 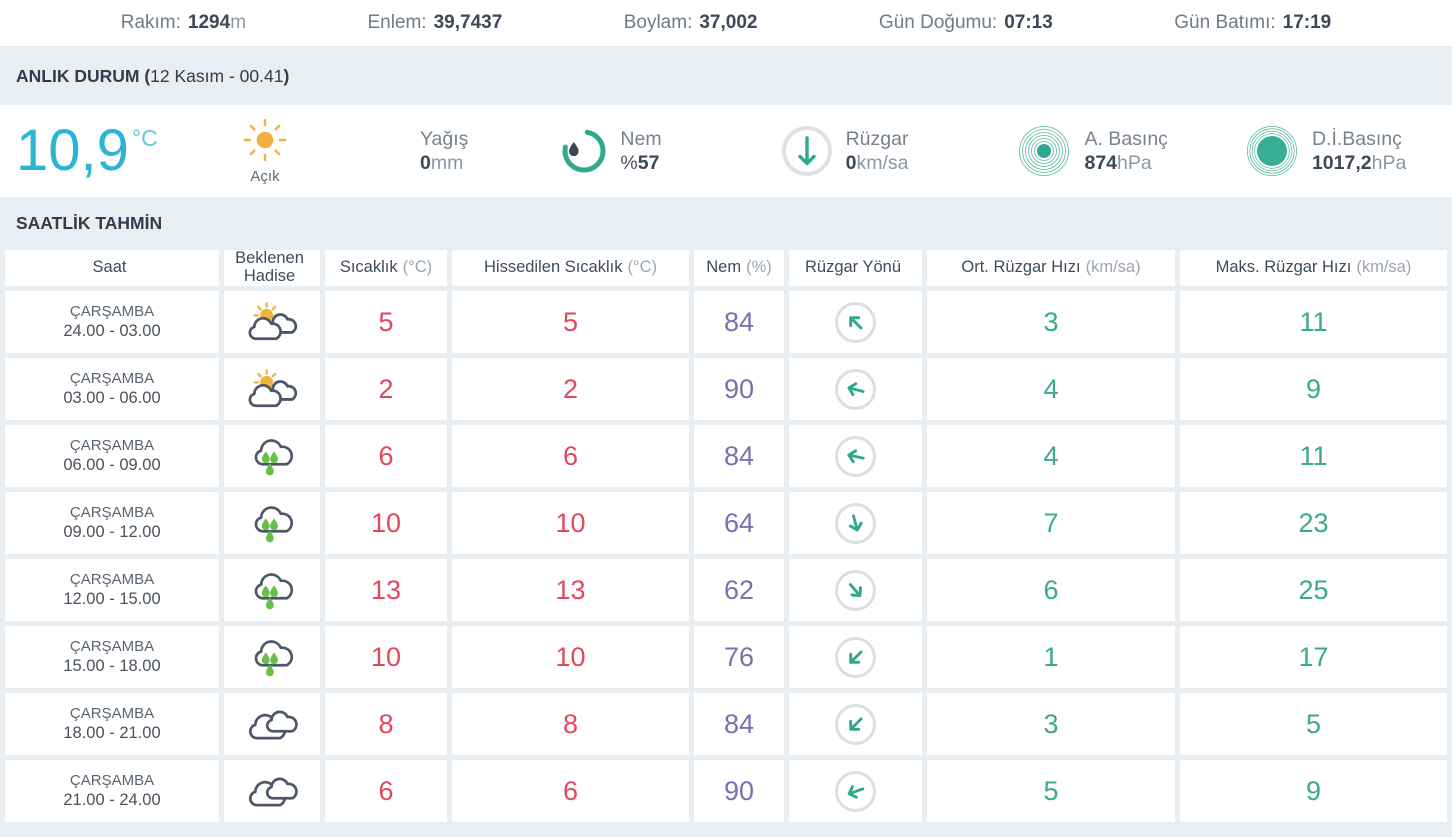 I want to click on column-header: Sıcaklık (°C), so click(x=386, y=268).